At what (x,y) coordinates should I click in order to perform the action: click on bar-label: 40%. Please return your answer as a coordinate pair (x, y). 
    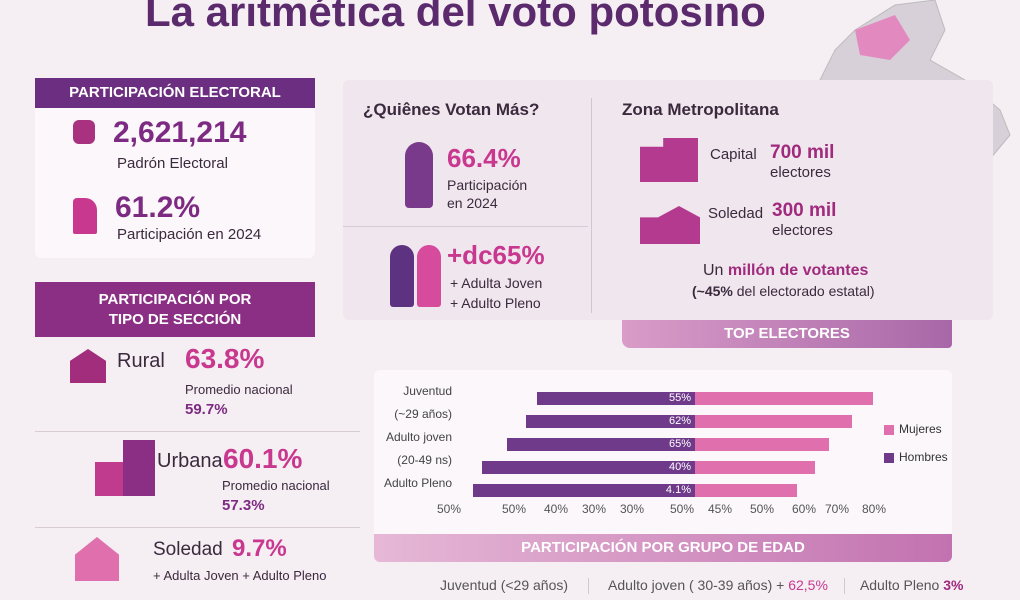
    Looking at the image, I should click on (679, 467).